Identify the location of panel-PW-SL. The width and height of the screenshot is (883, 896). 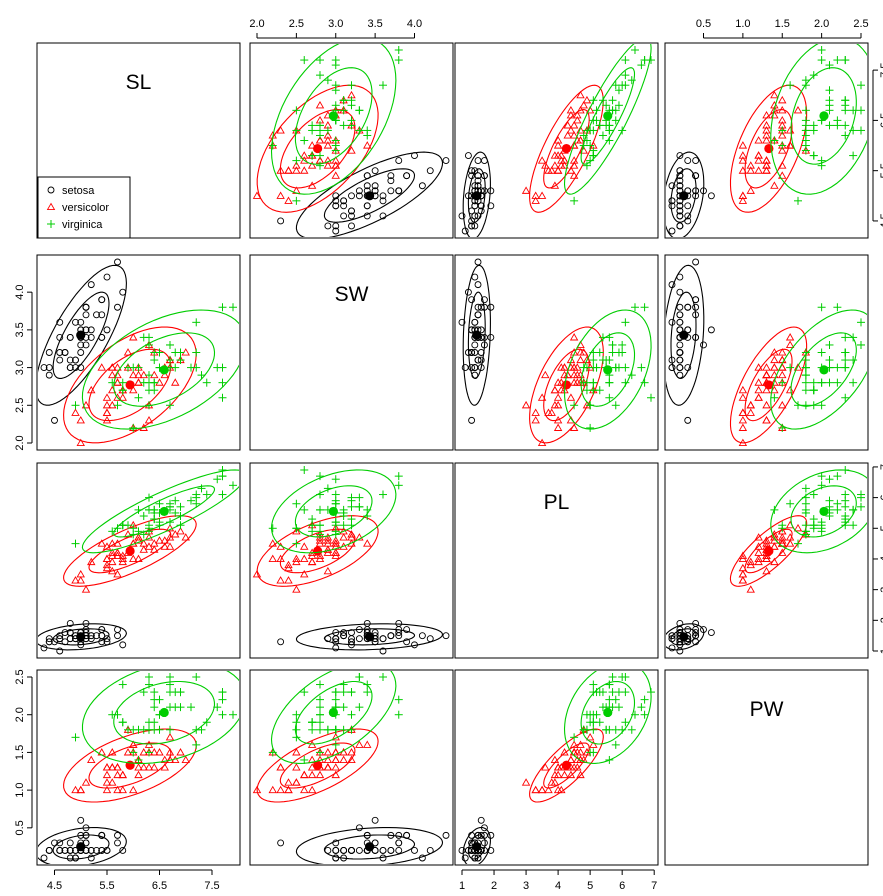
(138, 767).